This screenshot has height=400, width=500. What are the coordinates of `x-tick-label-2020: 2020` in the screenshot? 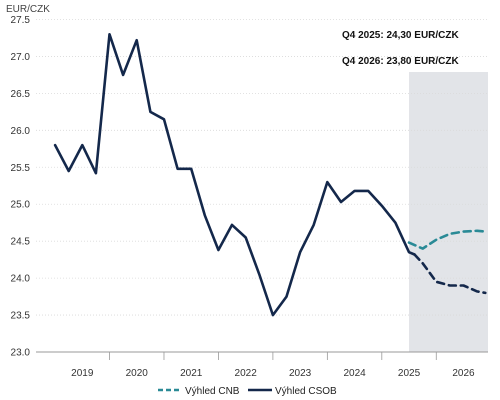 It's located at (137, 373).